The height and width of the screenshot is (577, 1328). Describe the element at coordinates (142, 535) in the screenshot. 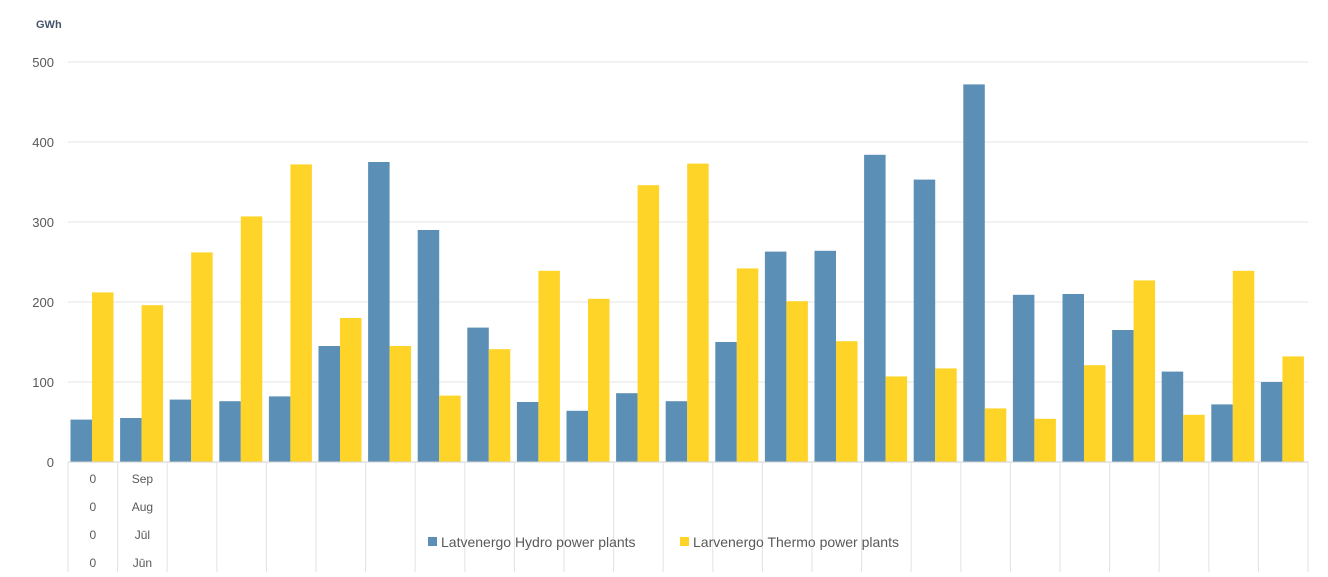

I see `category-label: Jūl` at that location.